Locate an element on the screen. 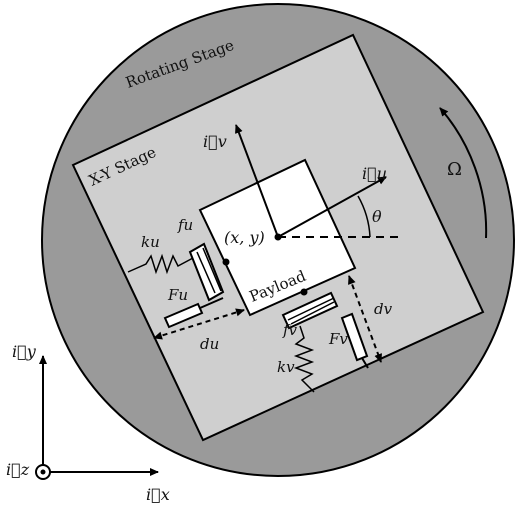 This screenshot has width=518, height=514. du-dimension is located at coordinates (199, 324).